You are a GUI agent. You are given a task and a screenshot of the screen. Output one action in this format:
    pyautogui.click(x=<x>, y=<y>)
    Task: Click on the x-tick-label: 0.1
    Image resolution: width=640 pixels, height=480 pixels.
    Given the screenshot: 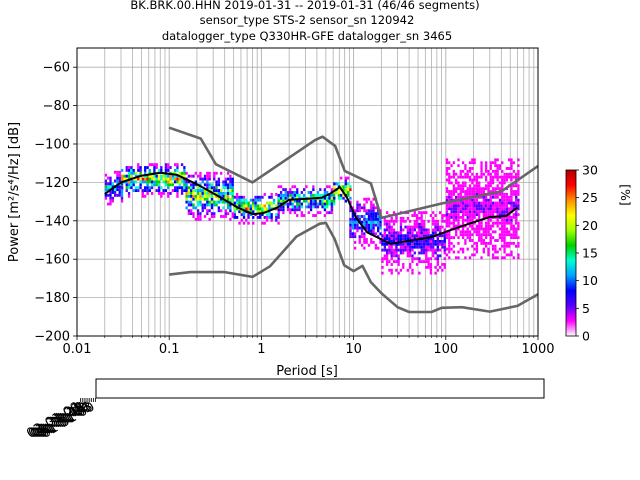 What is the action you would take?
    pyautogui.click(x=169, y=349)
    